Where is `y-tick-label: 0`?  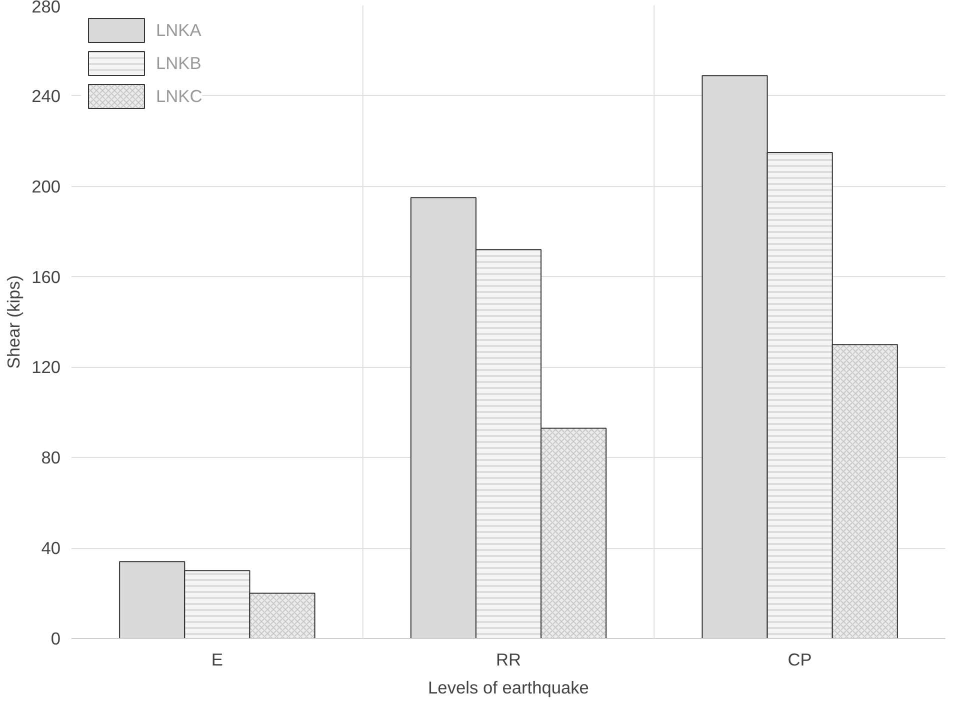
y-tick-label: 0 is located at coordinates (55, 638).